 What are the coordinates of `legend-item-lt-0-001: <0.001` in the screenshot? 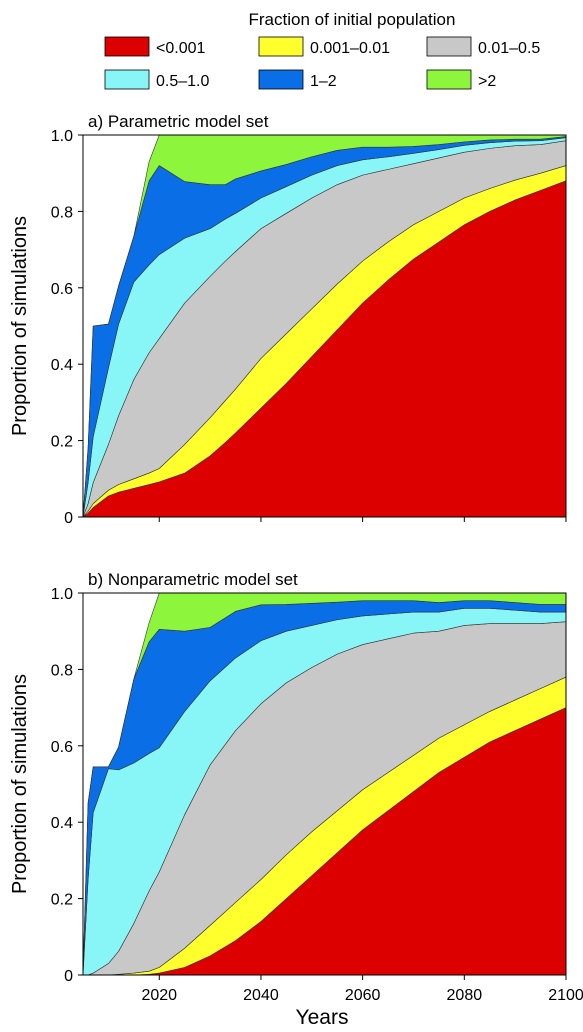 It's located at (154, 46).